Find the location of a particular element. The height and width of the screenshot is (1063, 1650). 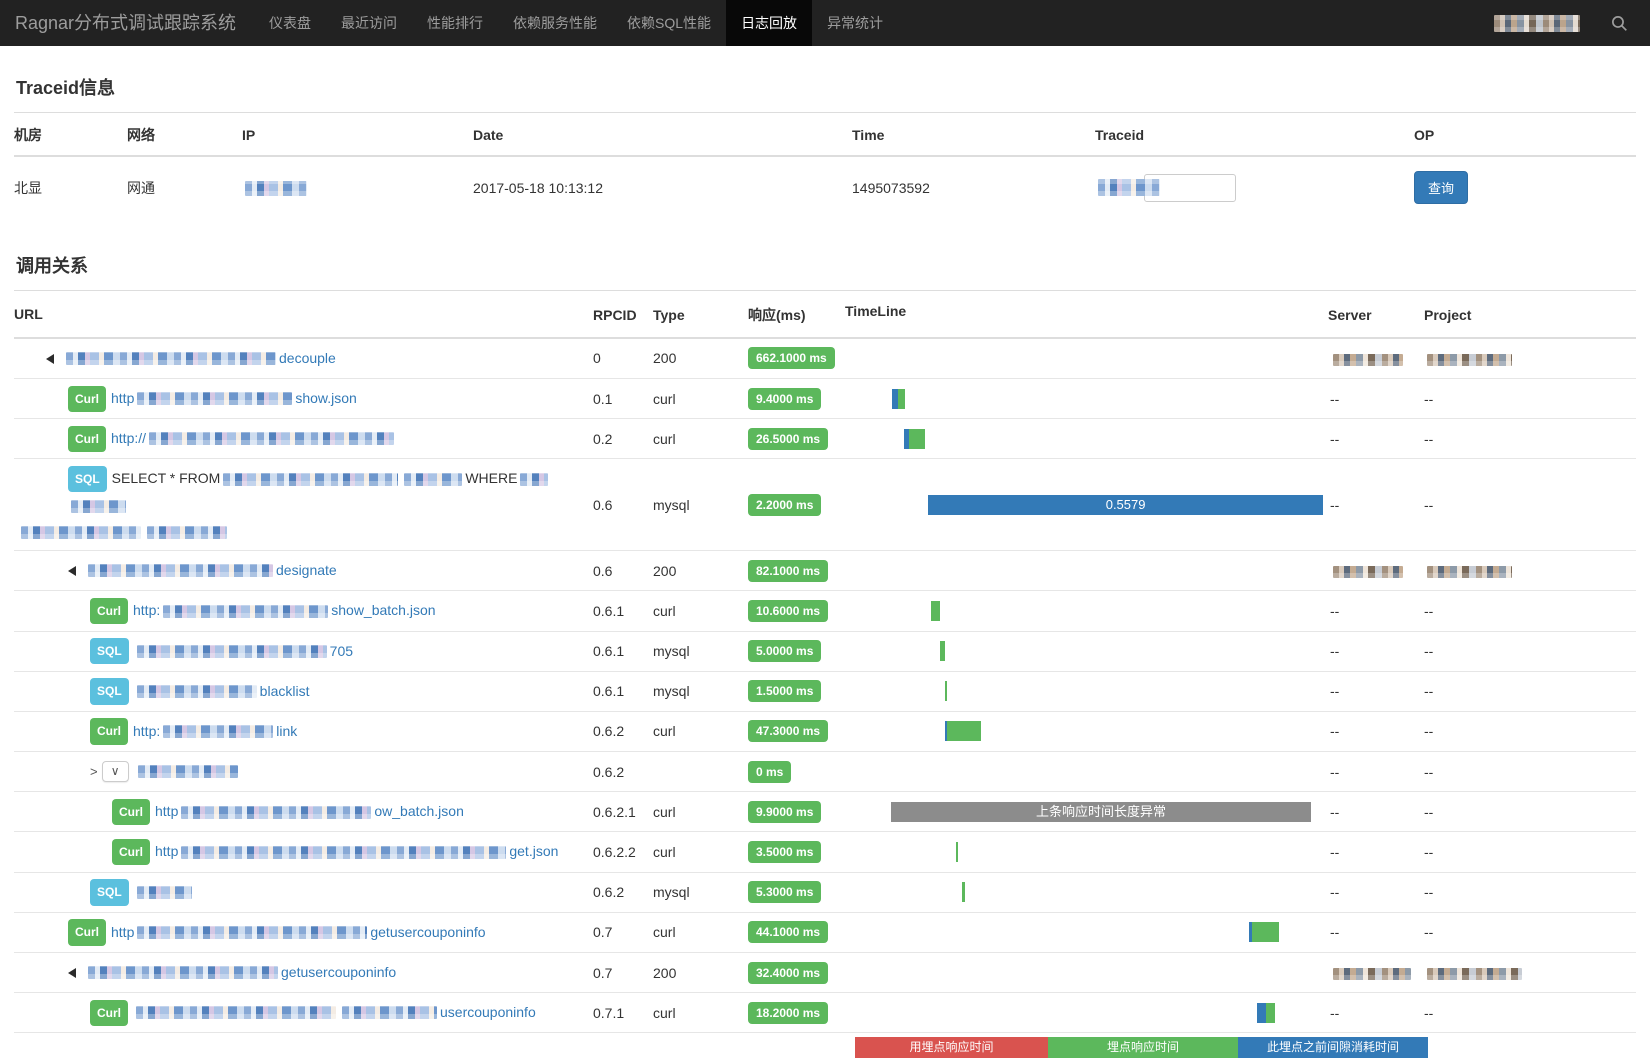

nav-item: 异常统计 is located at coordinates (855, 23).